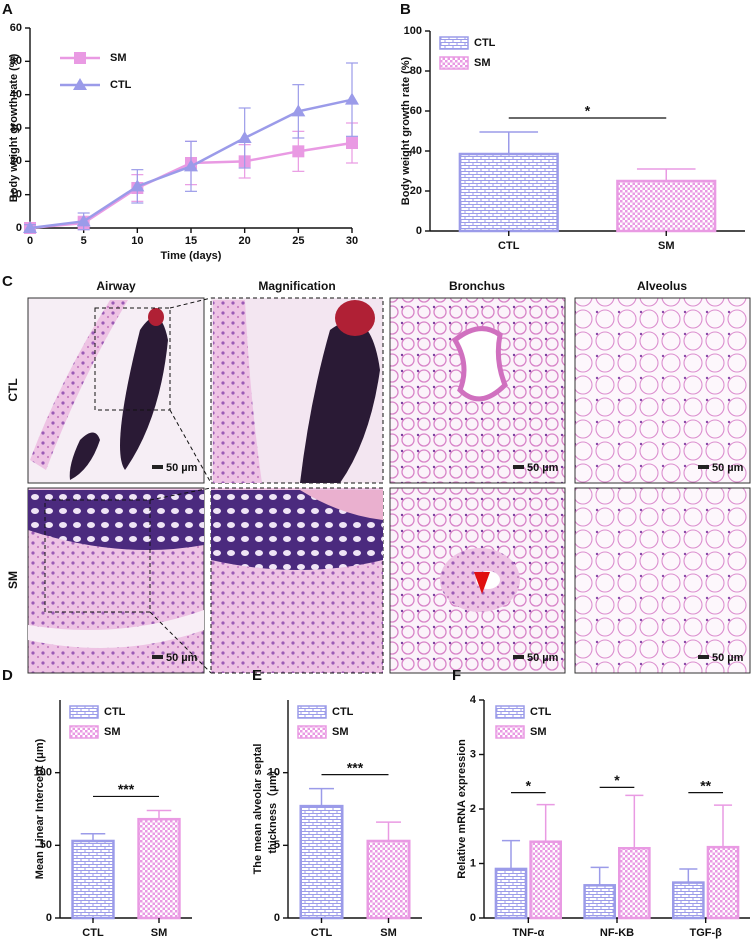 This screenshot has width=754, height=946. Describe the element at coordinates (416, 111) in the screenshot. I see `y-tick-label: 60` at that location.